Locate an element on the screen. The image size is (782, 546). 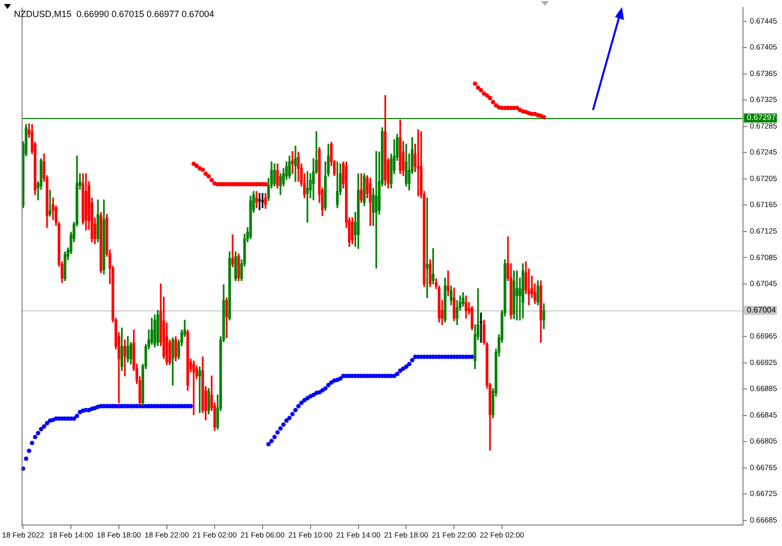
ref-line-label: 0.67297 is located at coordinates (761, 117).